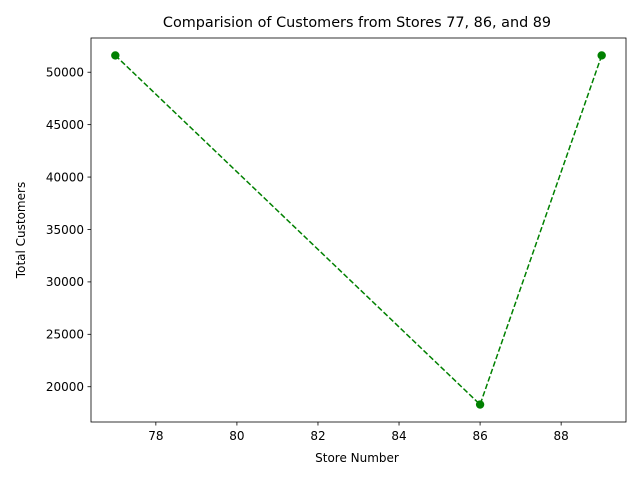 The height and width of the screenshot is (480, 640). I want to click on x-axis-label: Store Number, so click(357, 458).